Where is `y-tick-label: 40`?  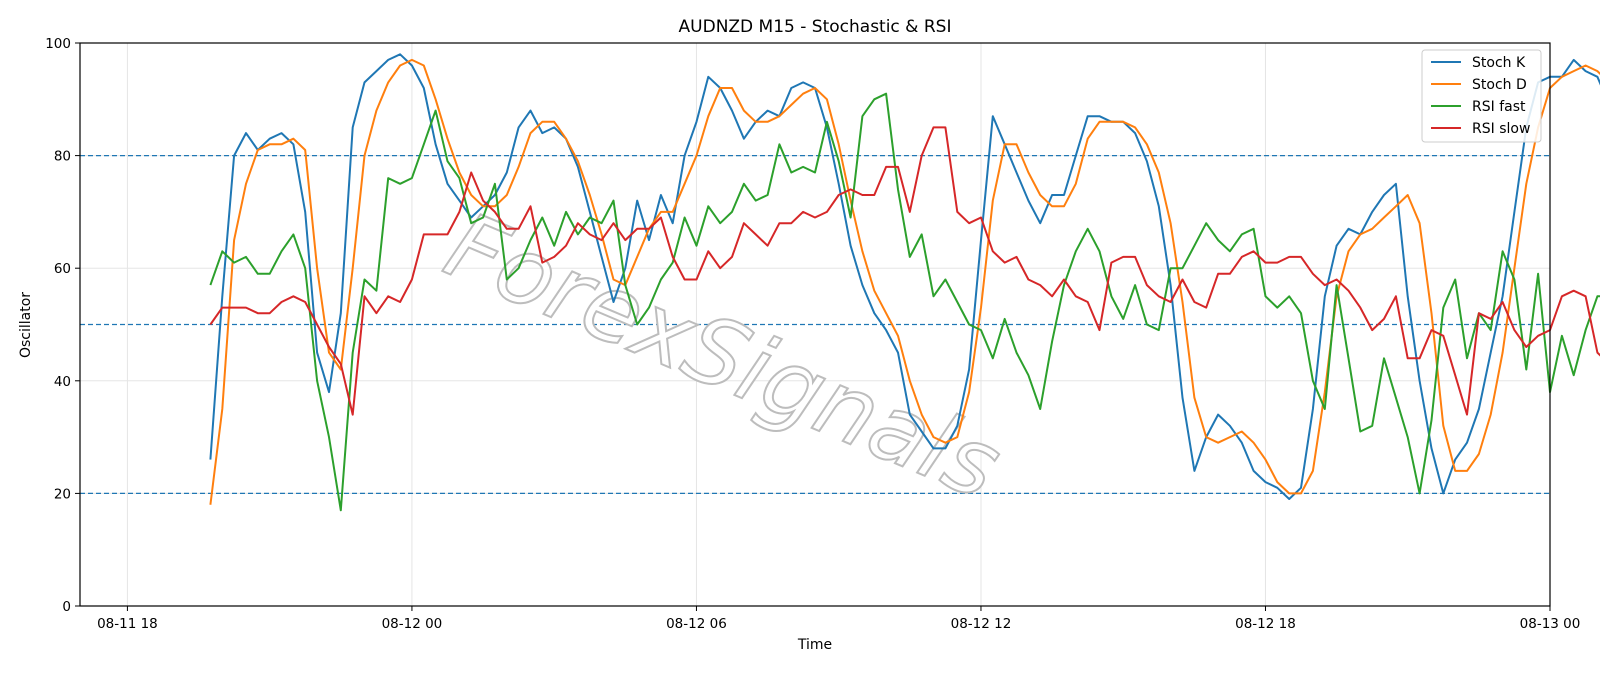
y-tick-label: 40 is located at coordinates (62, 382).